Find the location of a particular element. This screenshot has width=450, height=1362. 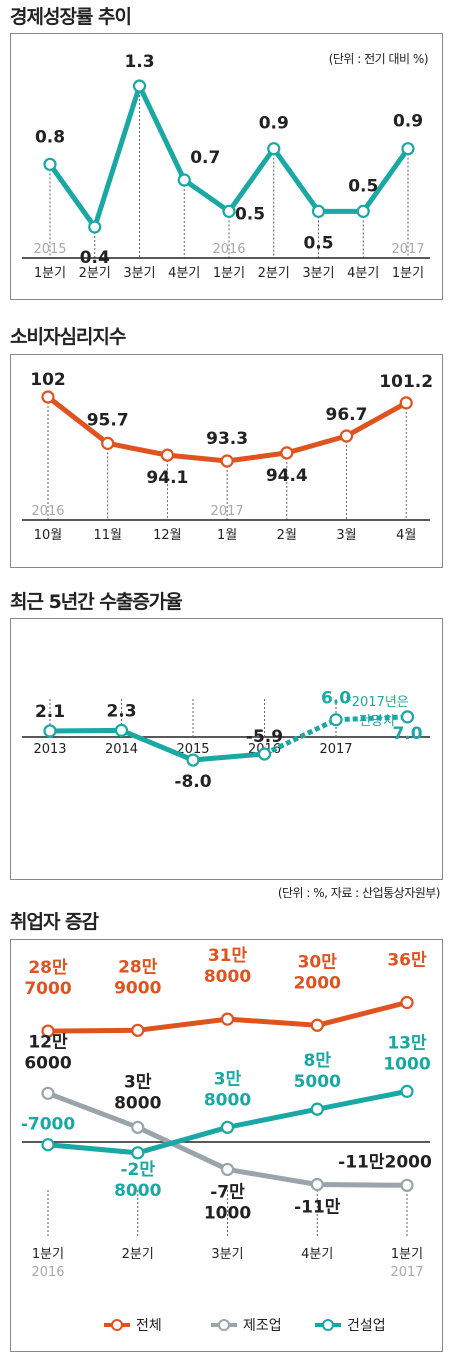

jobs-year-label: 2016 is located at coordinates (47, 1272).